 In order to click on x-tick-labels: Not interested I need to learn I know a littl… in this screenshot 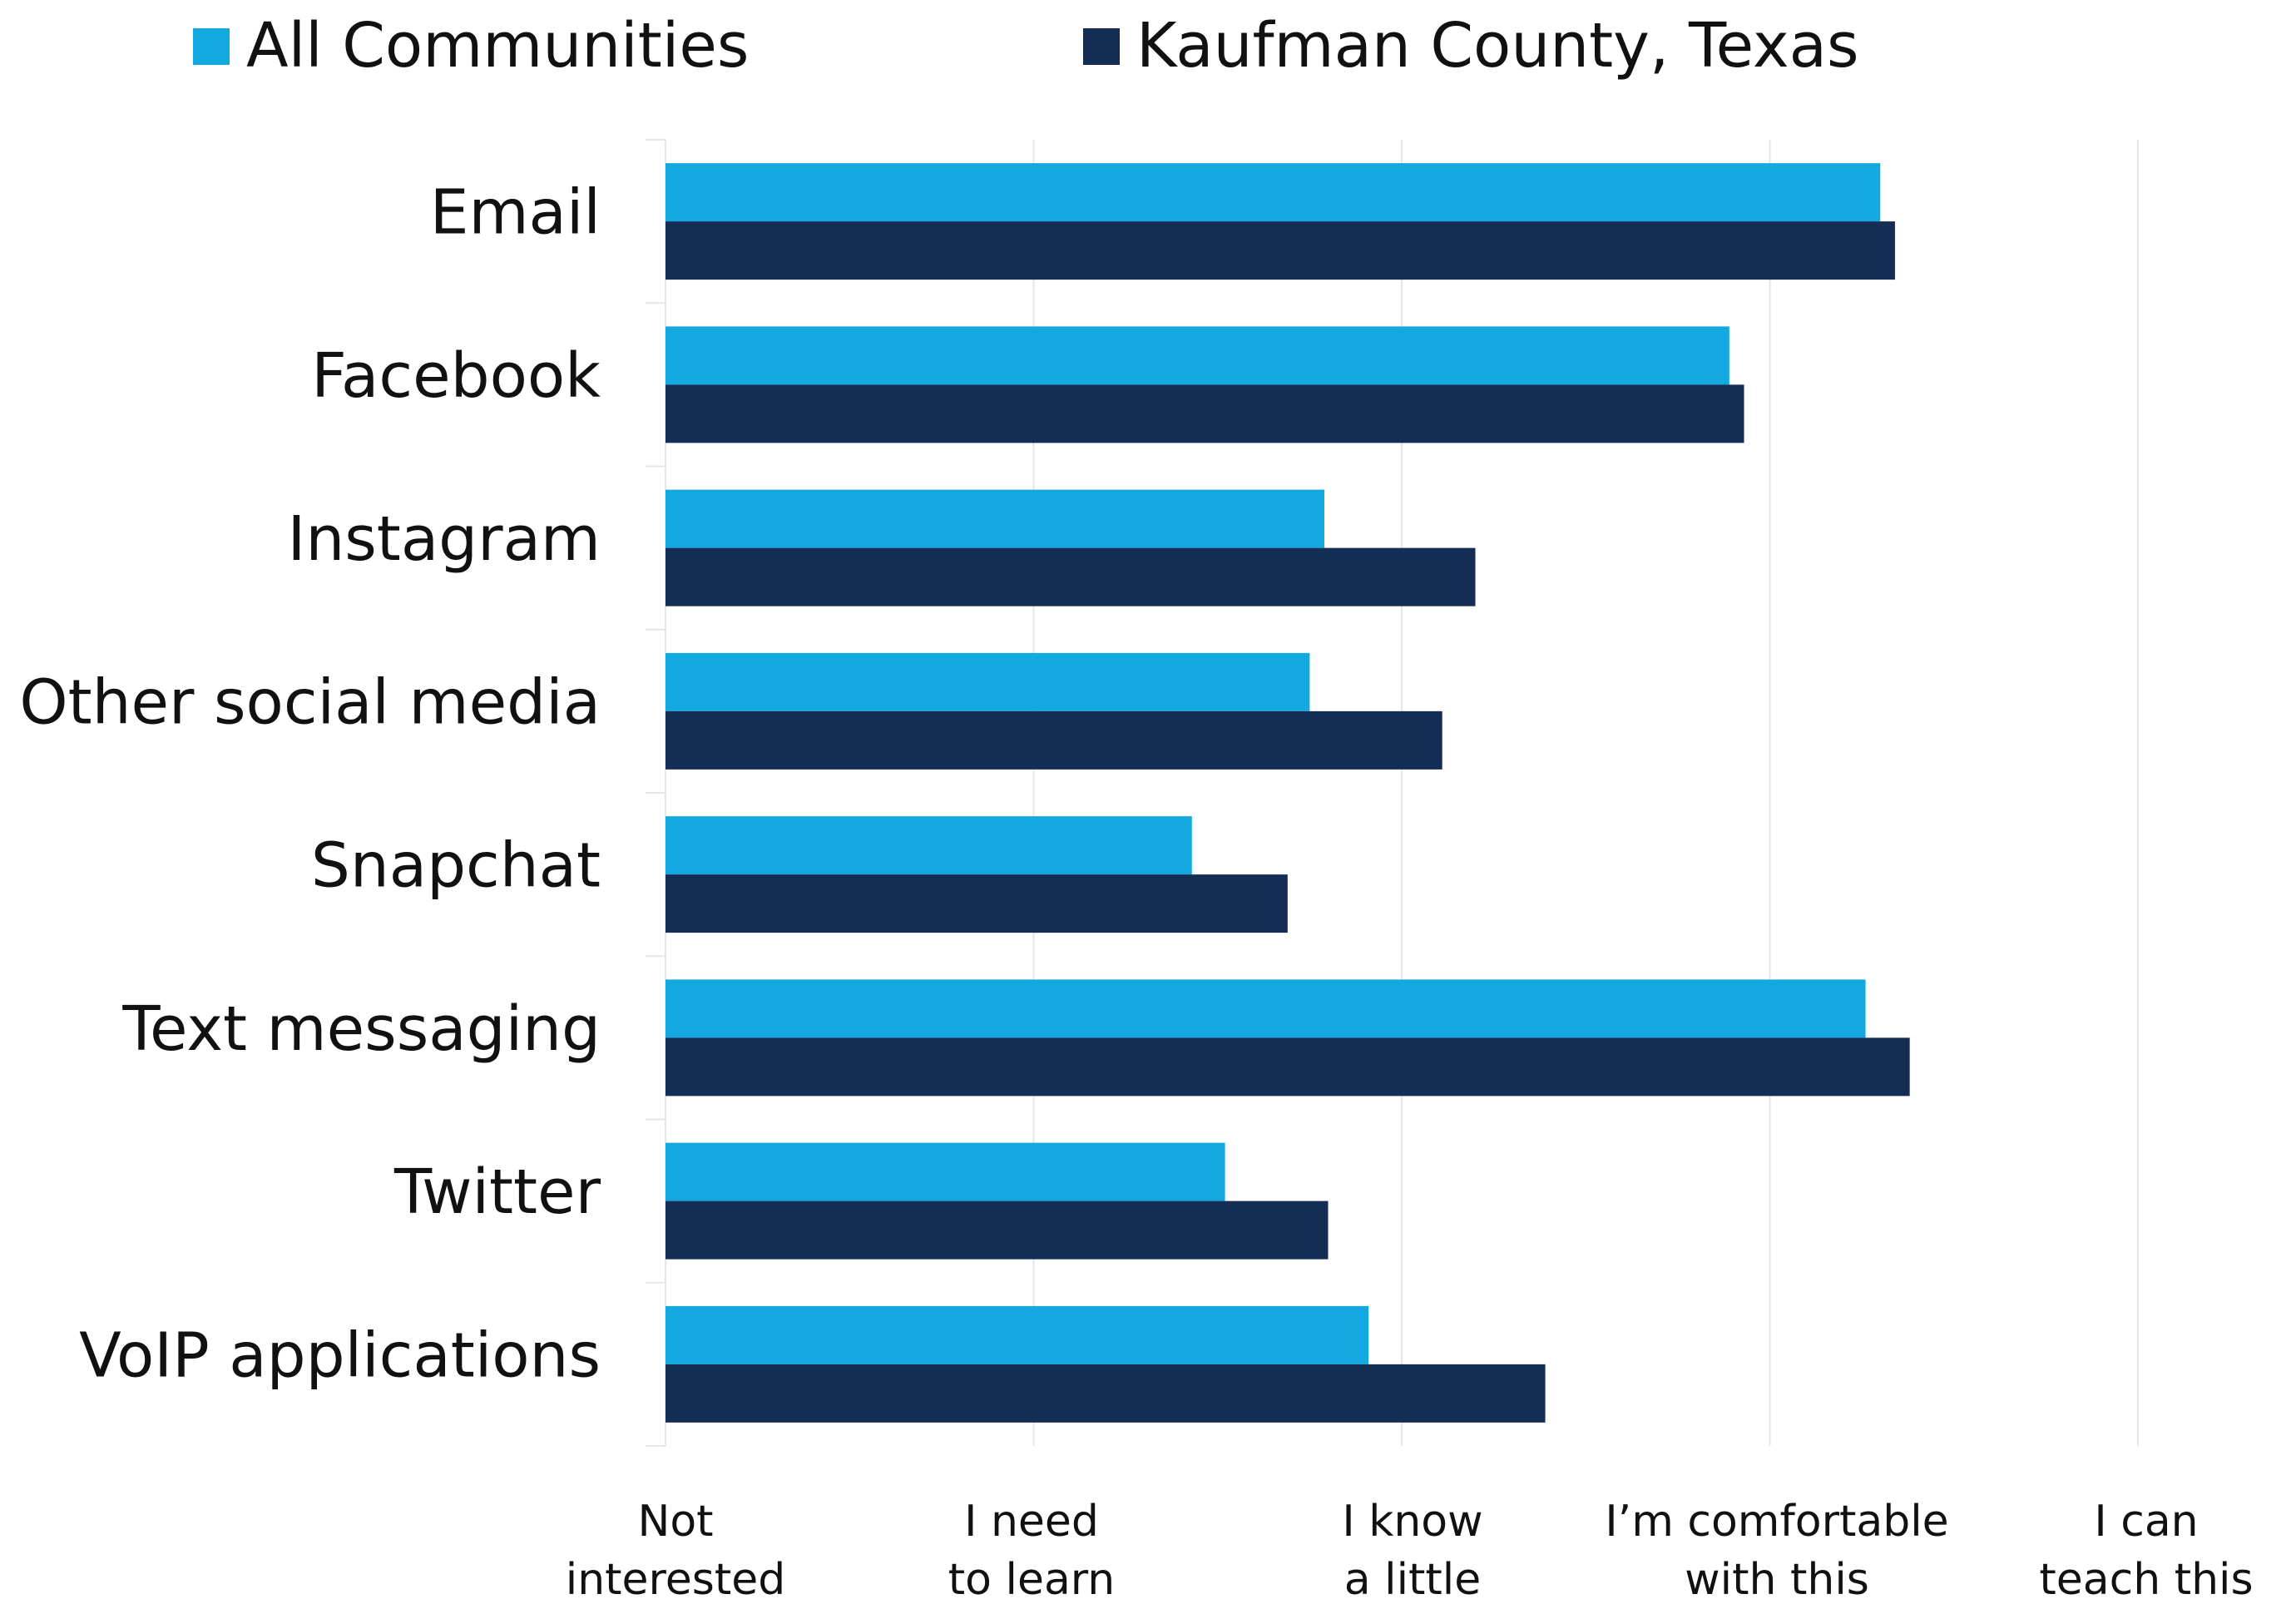, I will do `click(1410, 1550)`.